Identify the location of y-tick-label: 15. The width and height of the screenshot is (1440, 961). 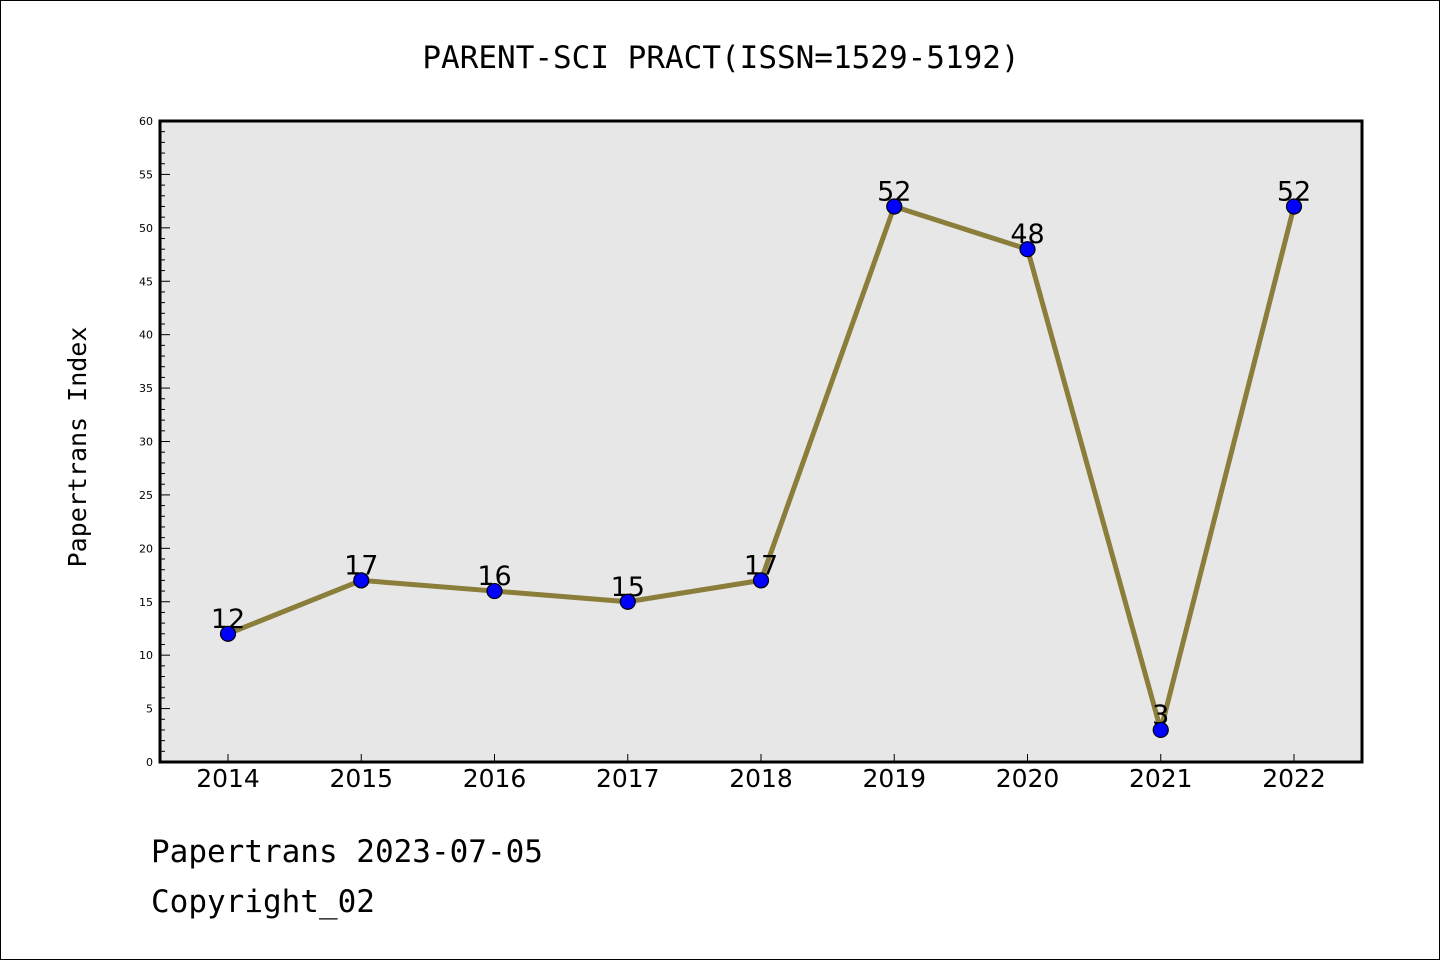
(146, 602).